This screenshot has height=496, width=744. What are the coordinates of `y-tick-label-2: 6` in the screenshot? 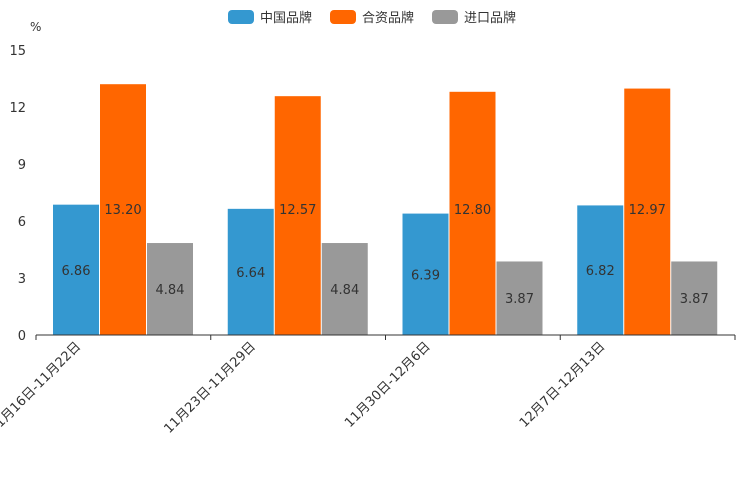 It's located at (22, 222).